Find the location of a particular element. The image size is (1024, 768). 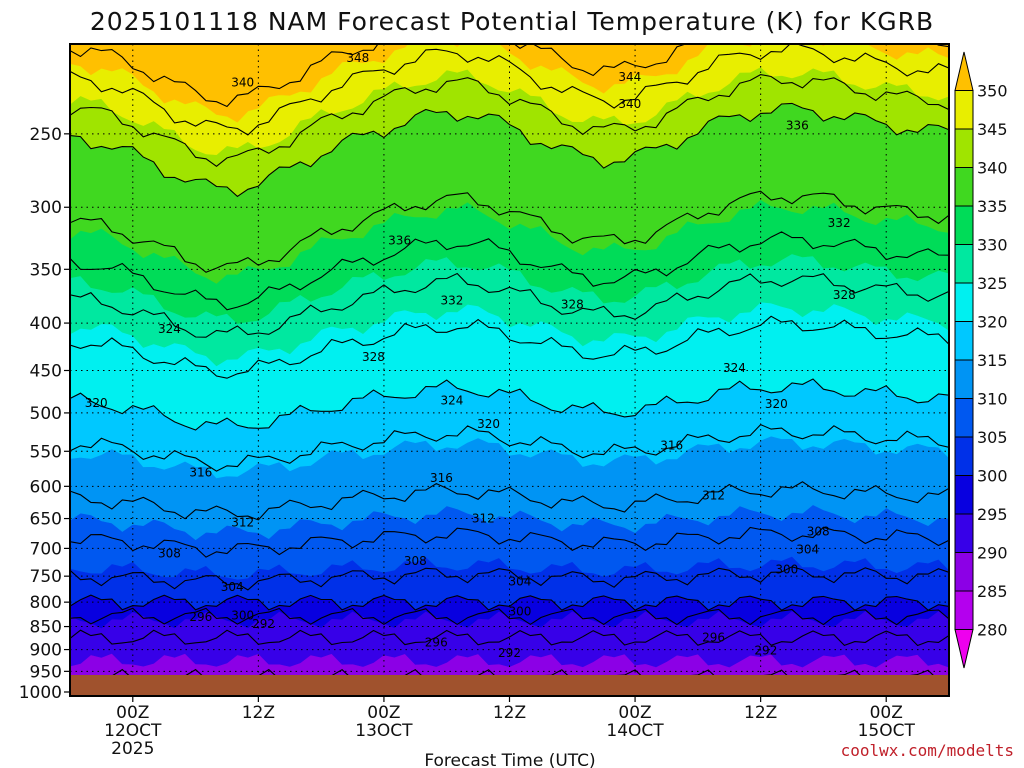

credit-text: coolwx.com/modelts is located at coordinates (927, 750).